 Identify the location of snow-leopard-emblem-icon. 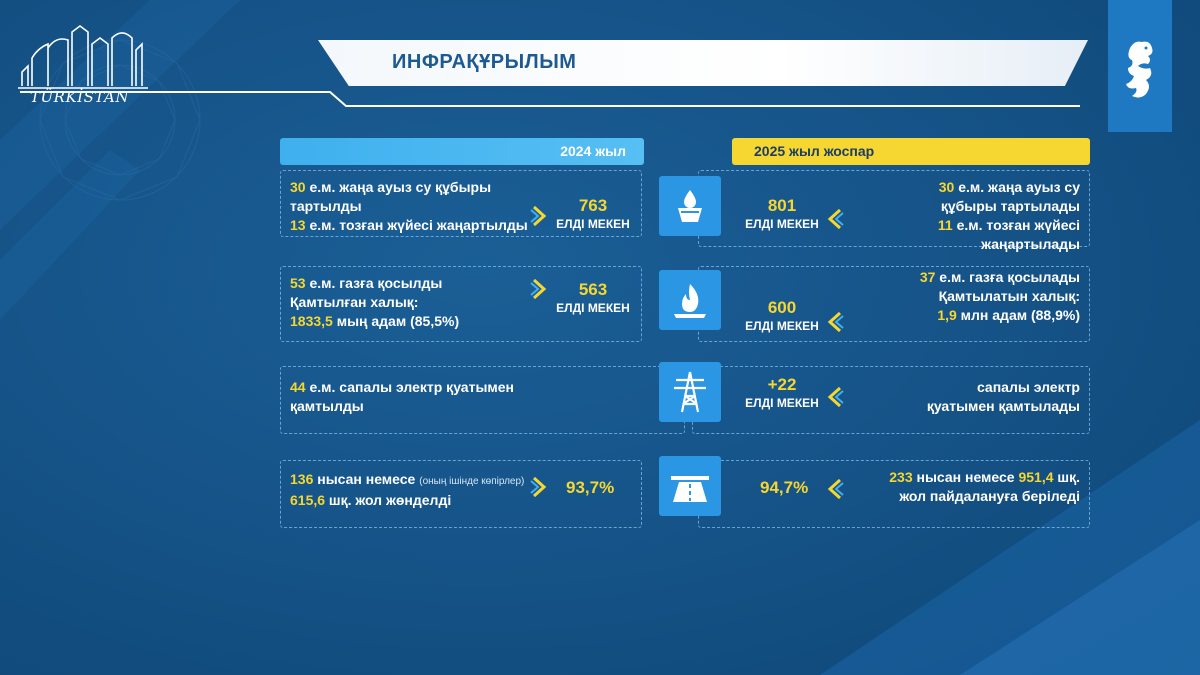
(1139, 69).